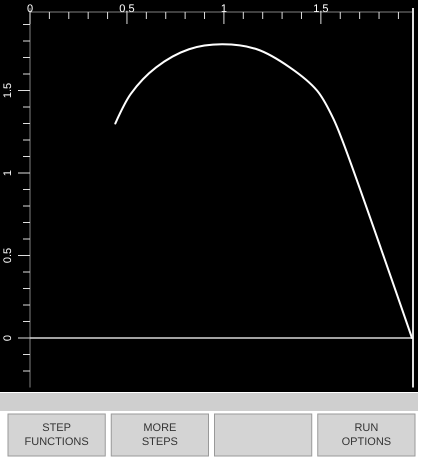 This screenshot has width=421, height=462. Describe the element at coordinates (321, 9) in the screenshot. I see `x-tick-label: 1.5` at that location.